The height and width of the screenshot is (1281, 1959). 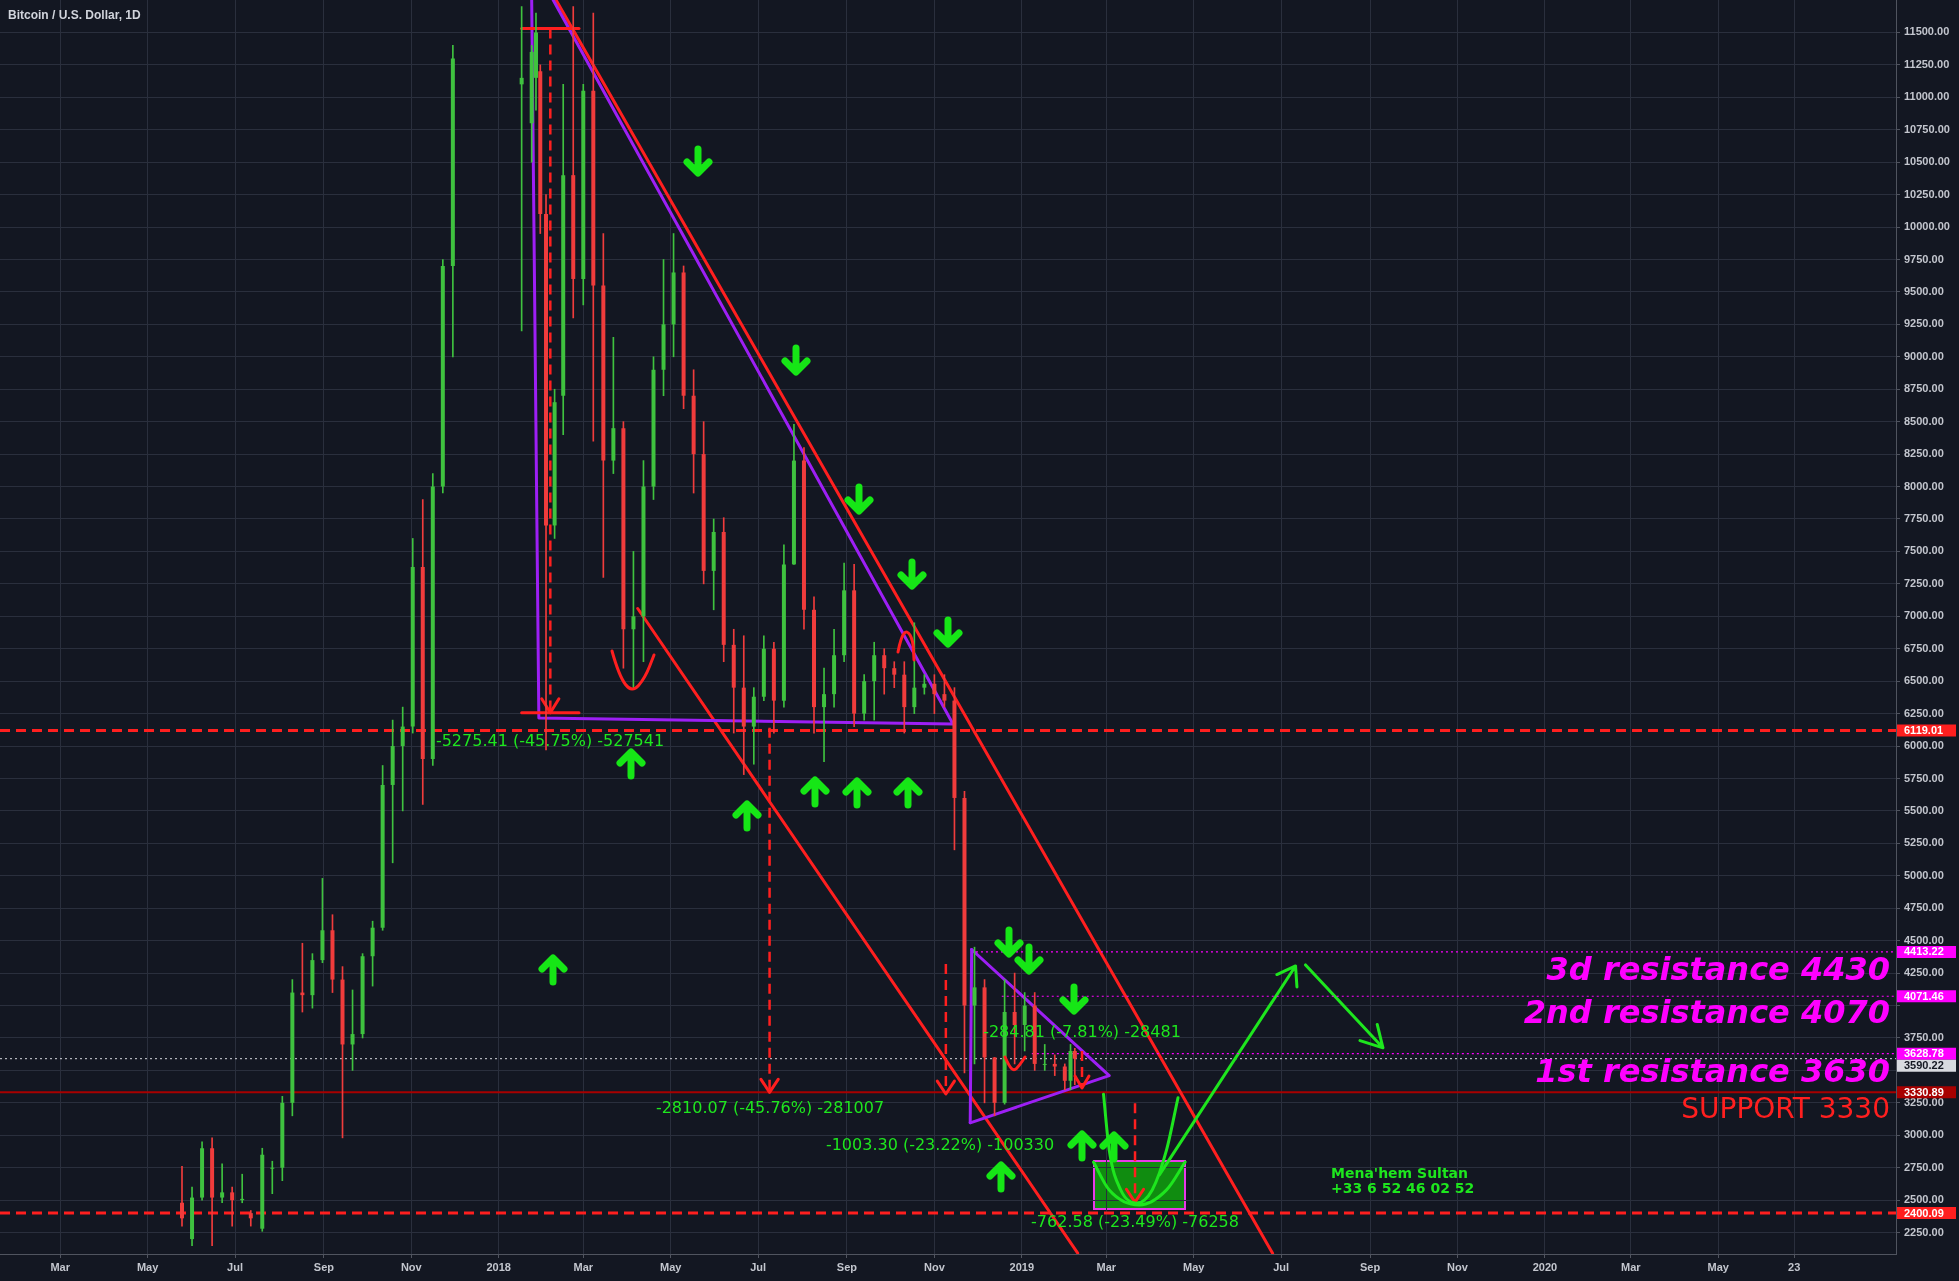 I want to click on y-tick-label: 10750.00, so click(x=1927, y=128).